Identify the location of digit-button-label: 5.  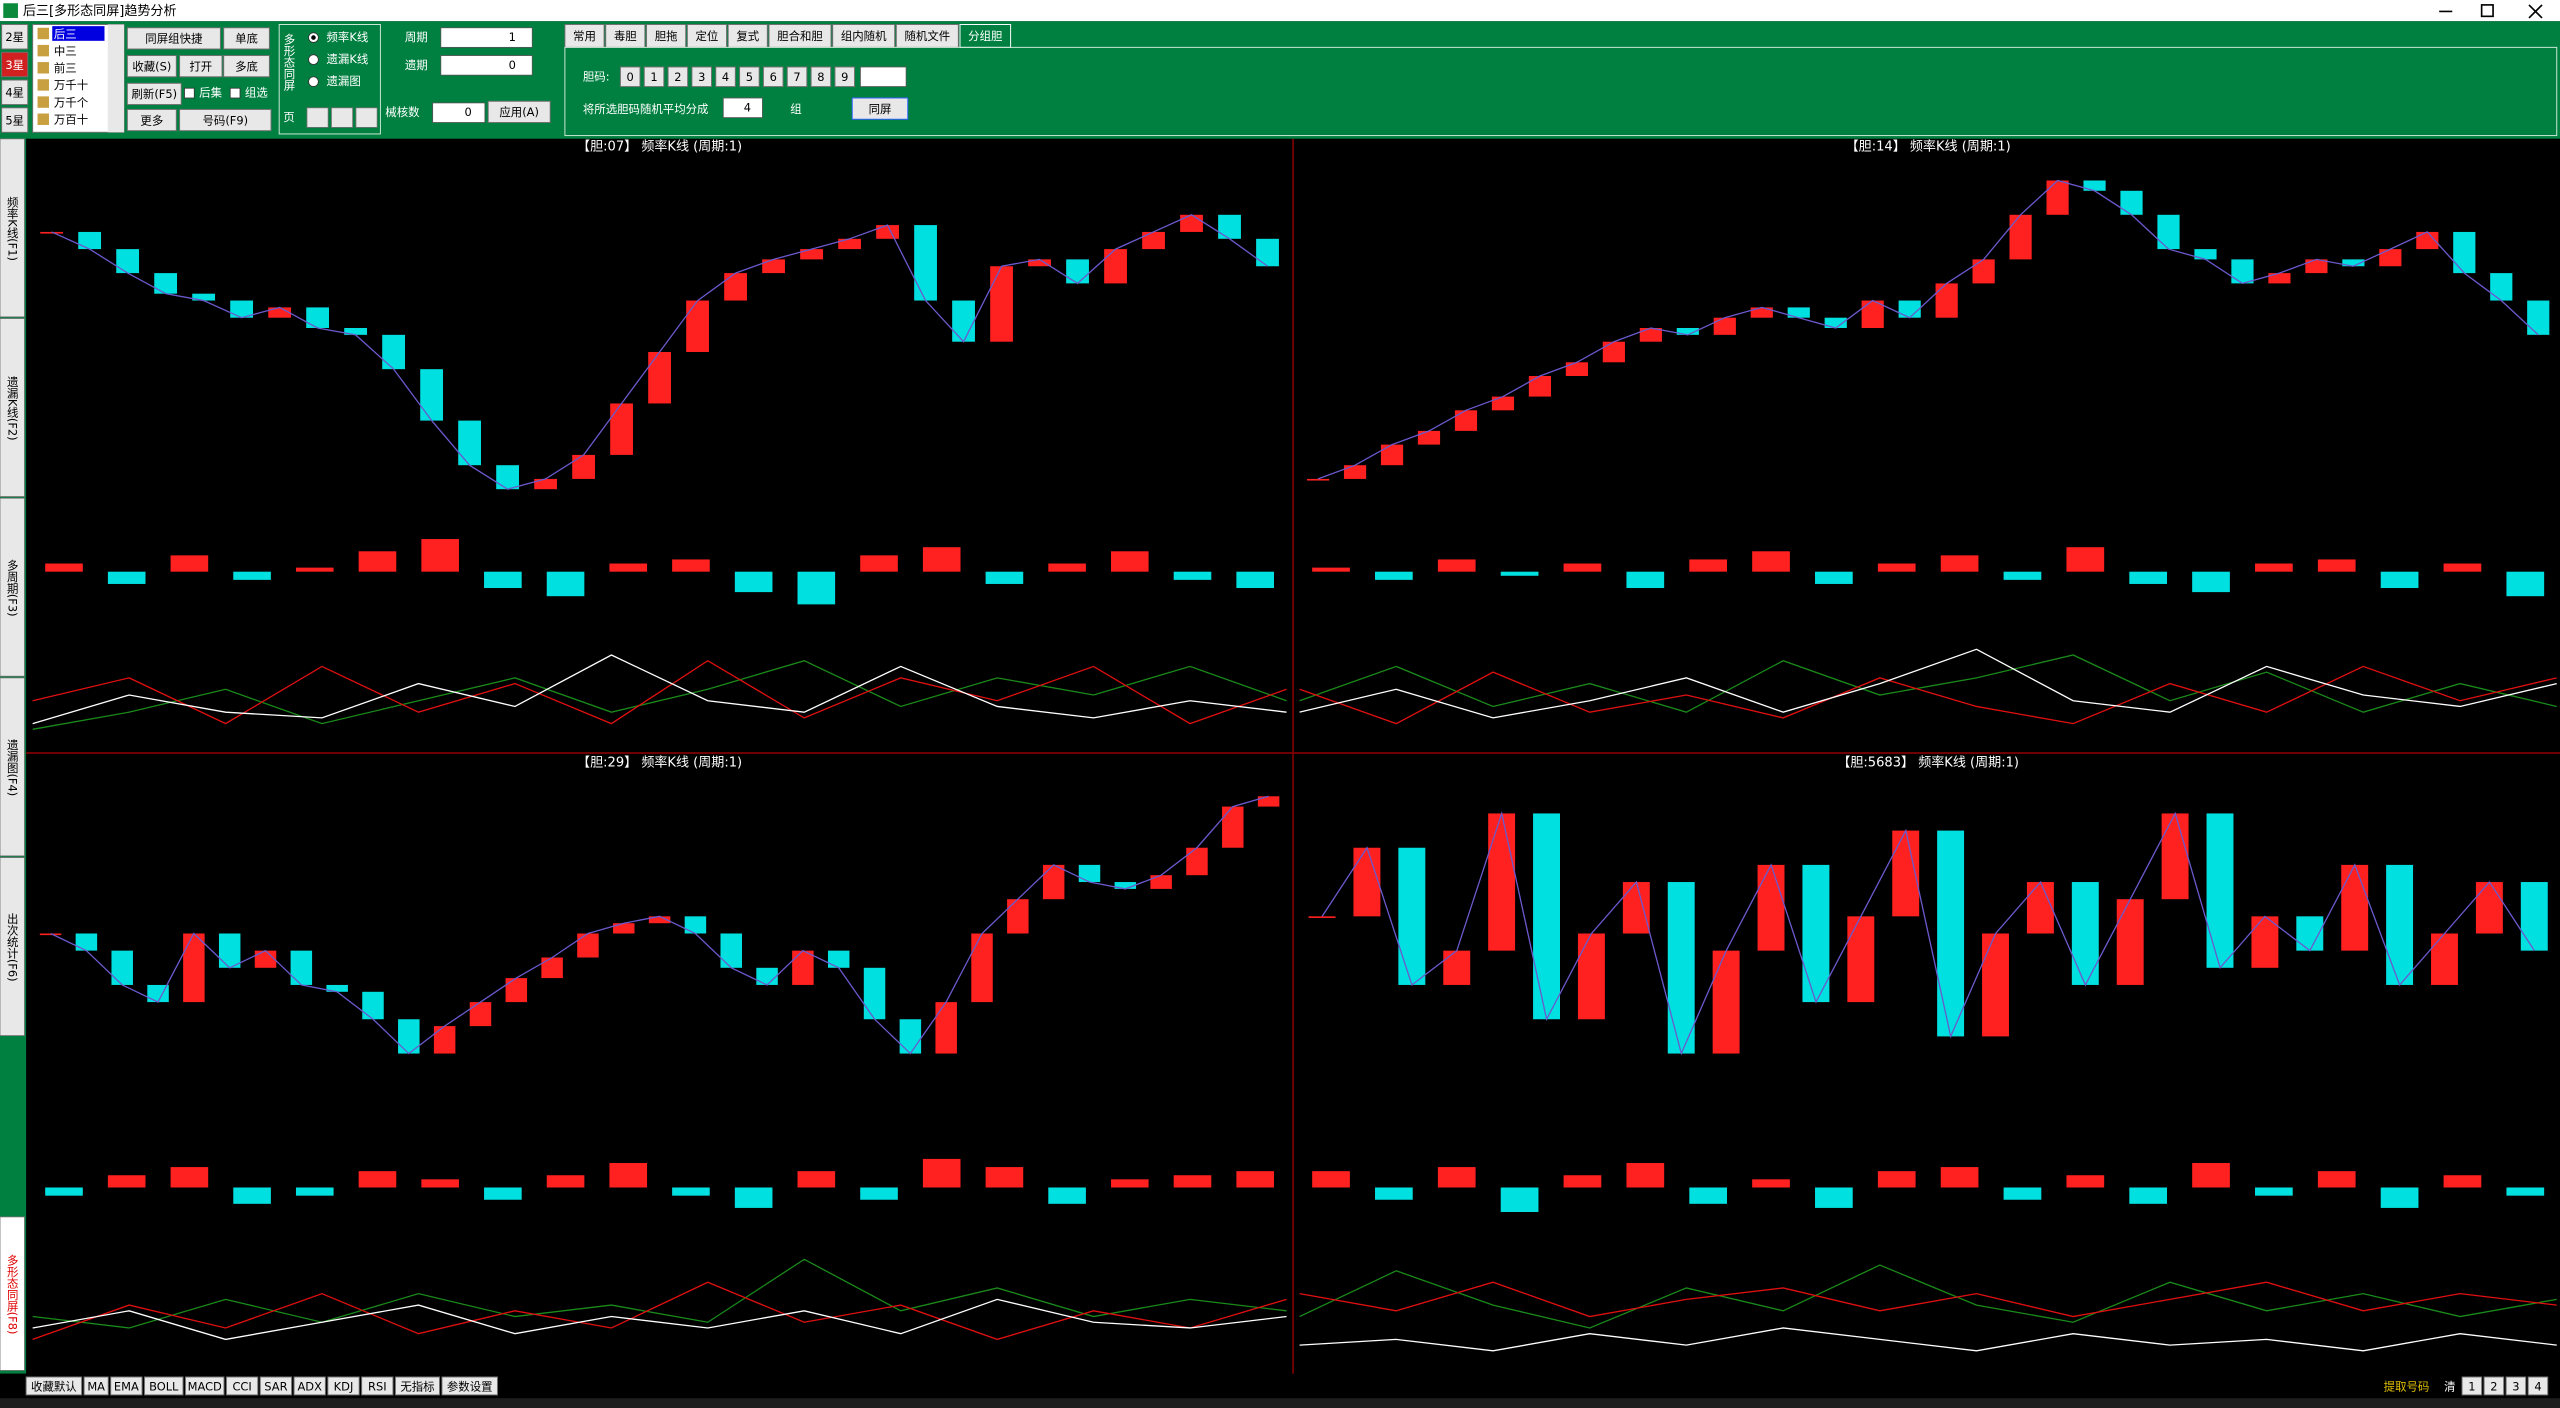
(749, 77).